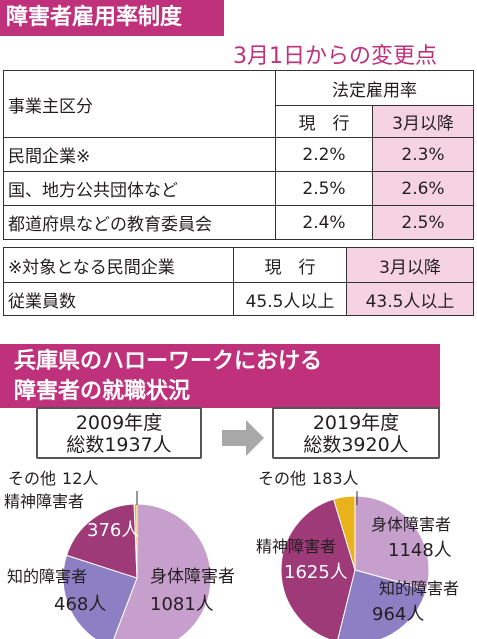 The width and height of the screenshot is (477, 639). I want to click on row-current: 2.4%, so click(324, 222).